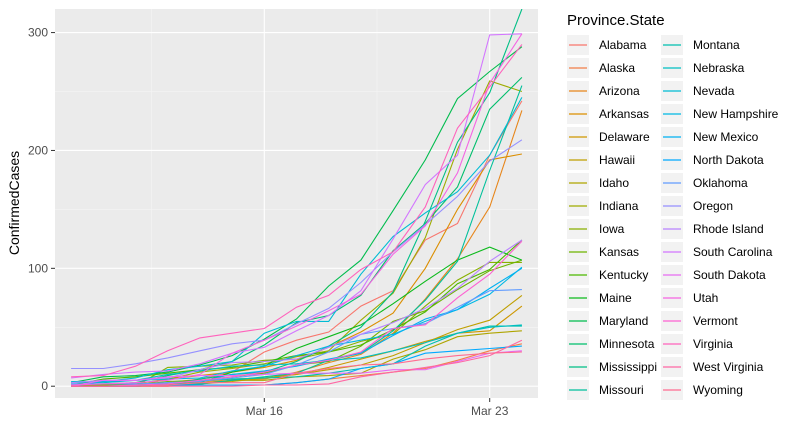 The height and width of the screenshot is (425, 790). Describe the element at coordinates (713, 344) in the screenshot. I see `legend-label: Virginia` at that location.